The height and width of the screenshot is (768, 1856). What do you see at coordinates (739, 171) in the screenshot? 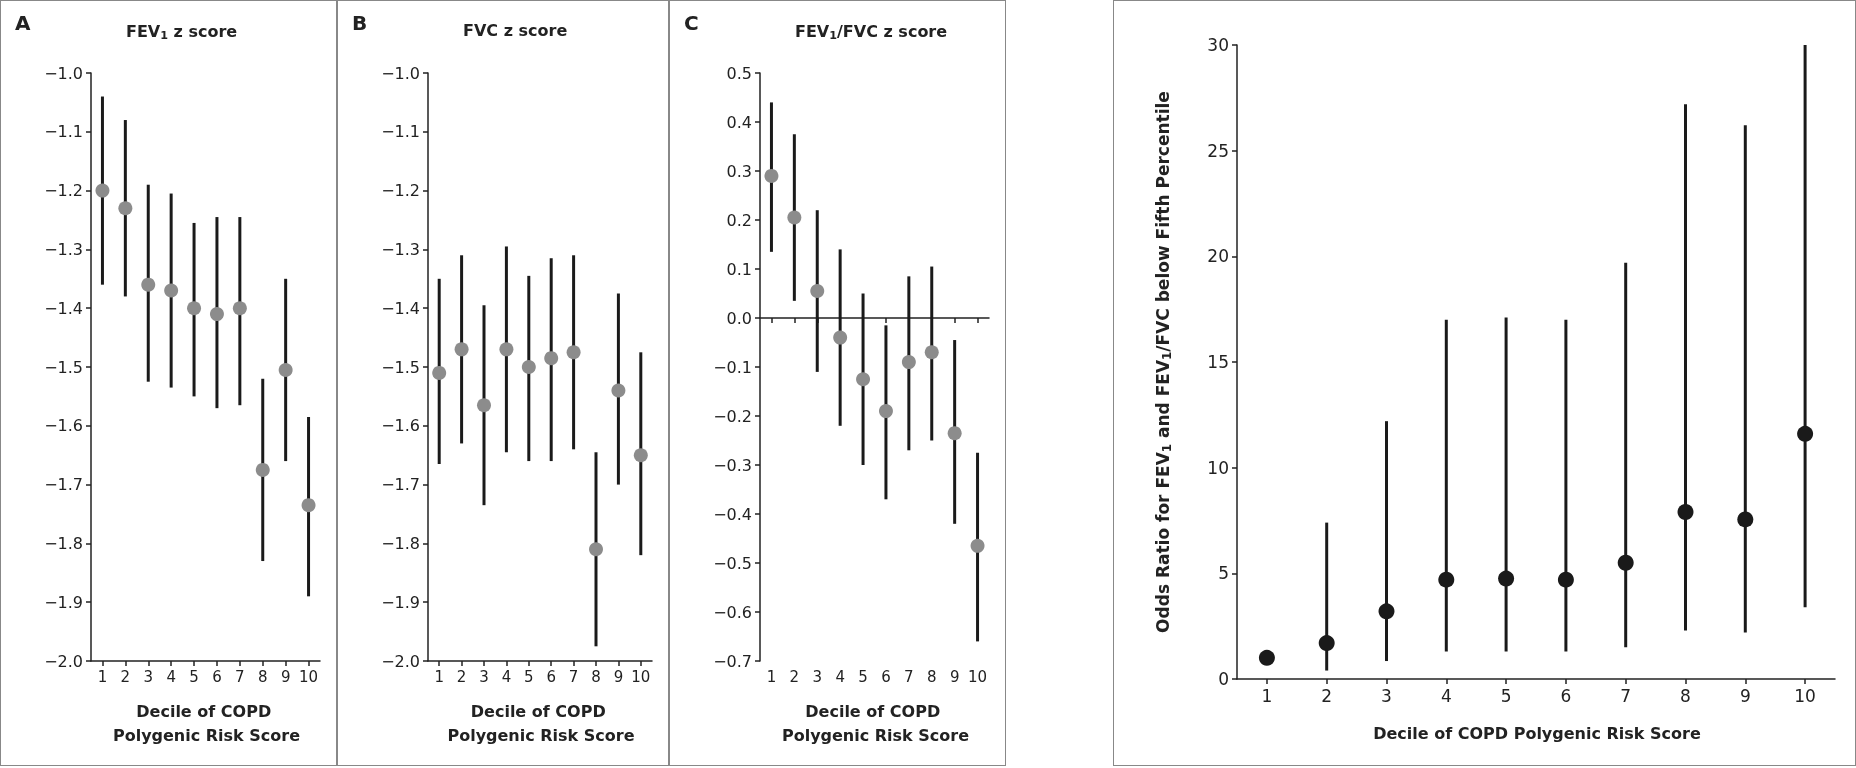
I see `y-tick-label: 0.3` at bounding box center [739, 171].